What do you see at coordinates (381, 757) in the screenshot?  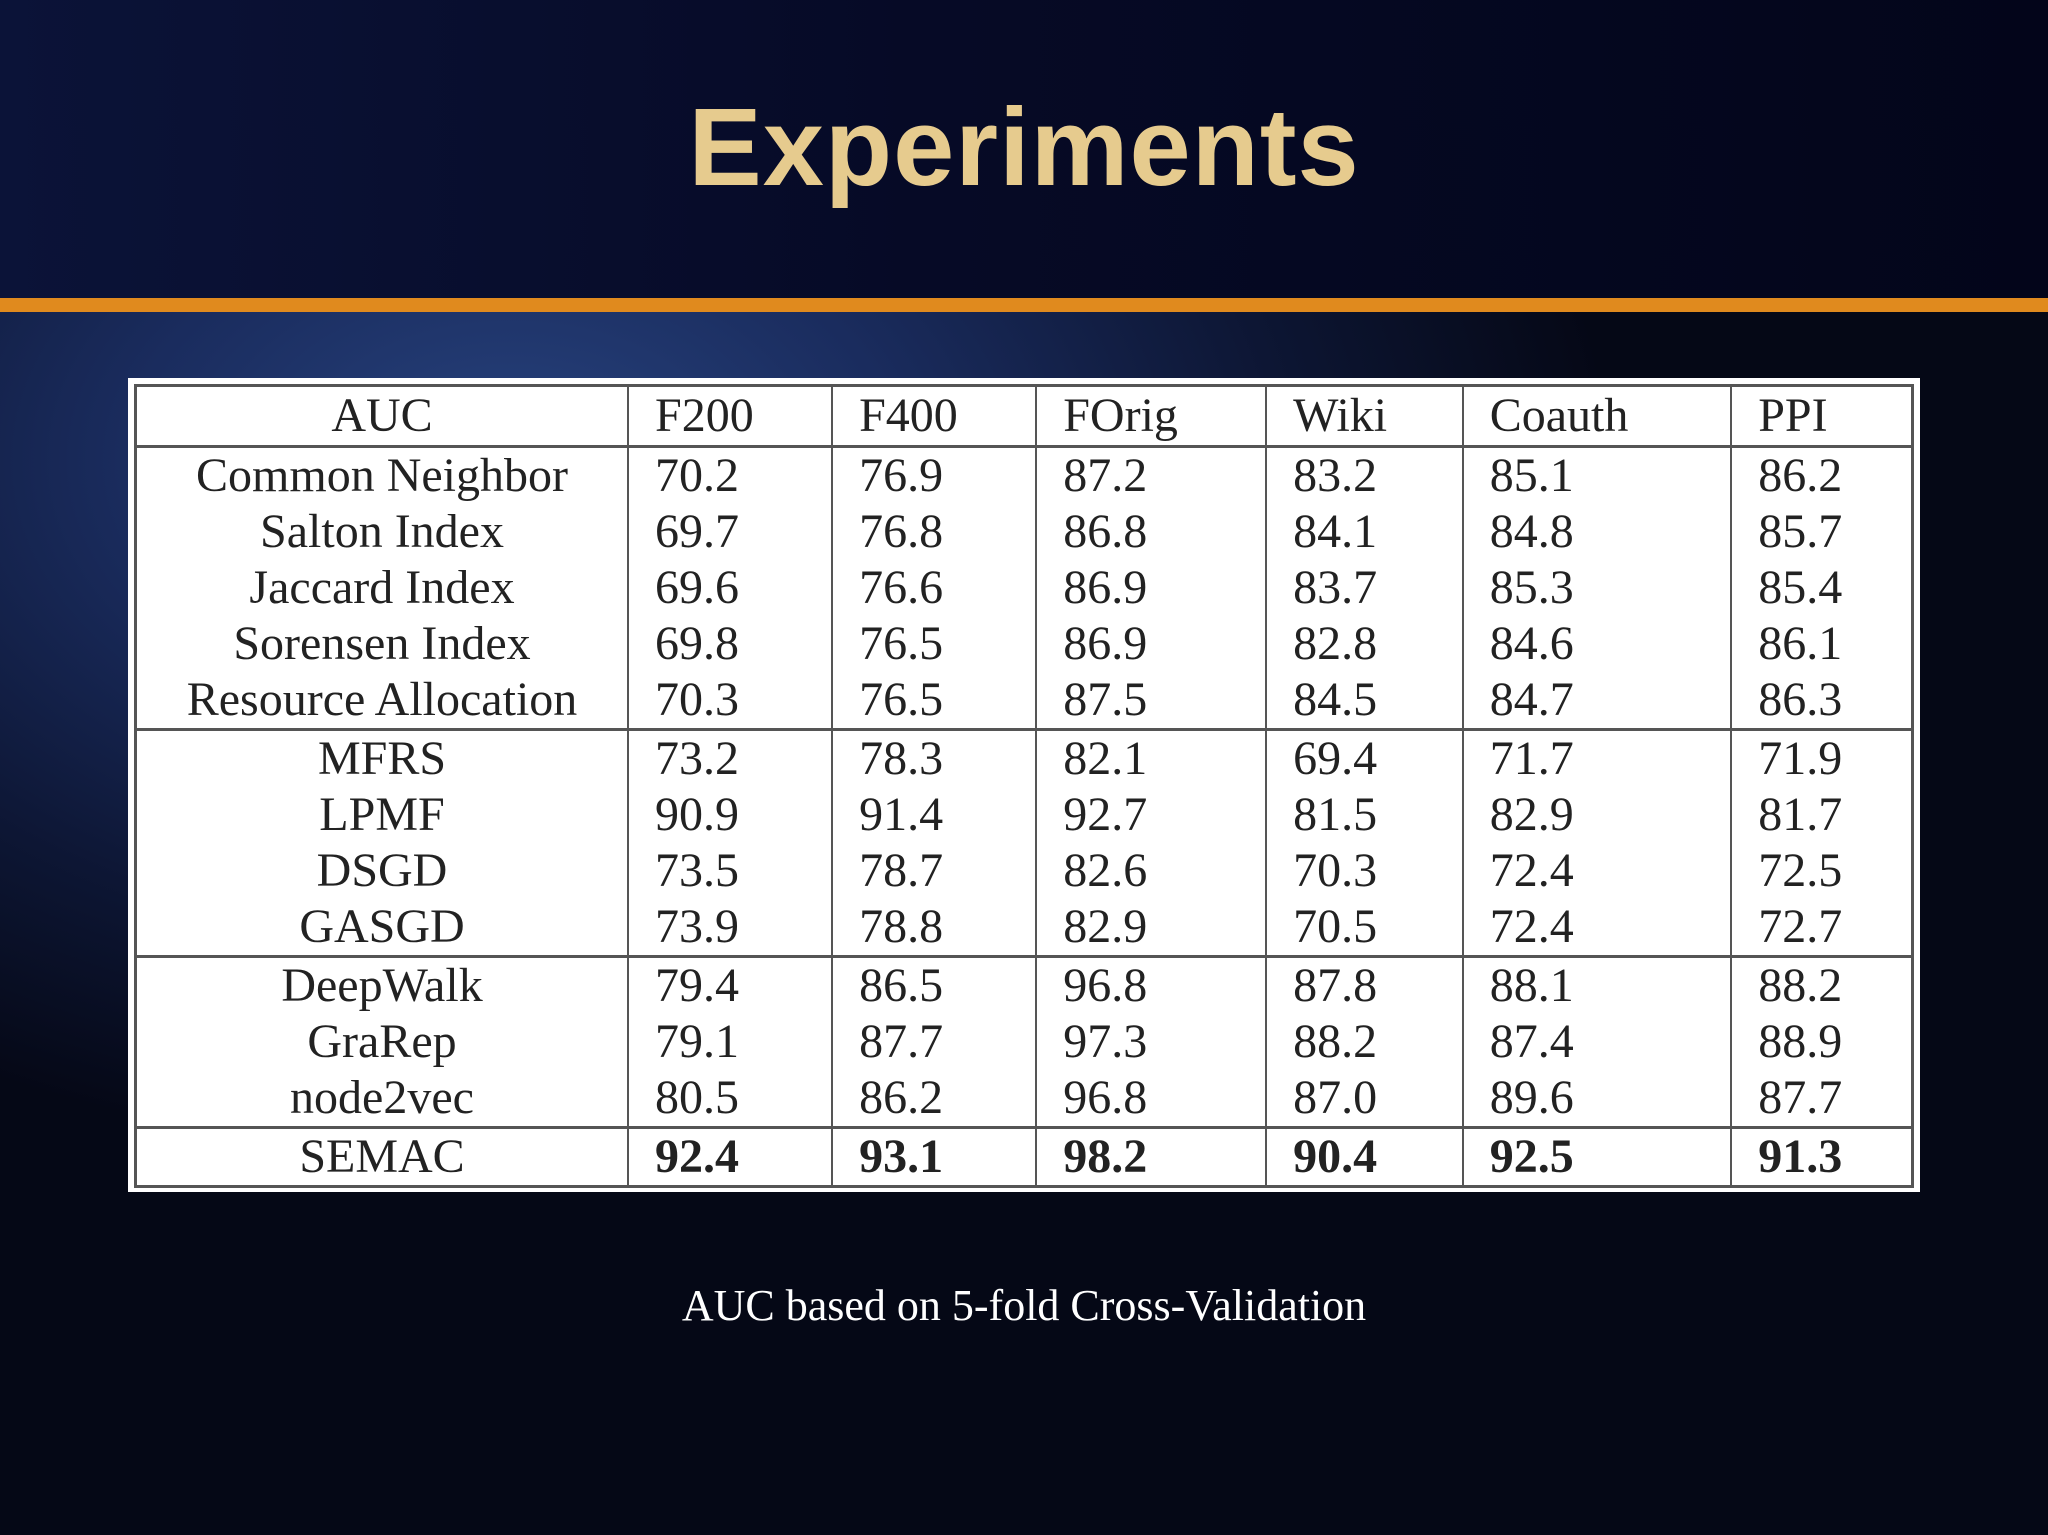 I see `method-name-cell: MFRS` at bounding box center [381, 757].